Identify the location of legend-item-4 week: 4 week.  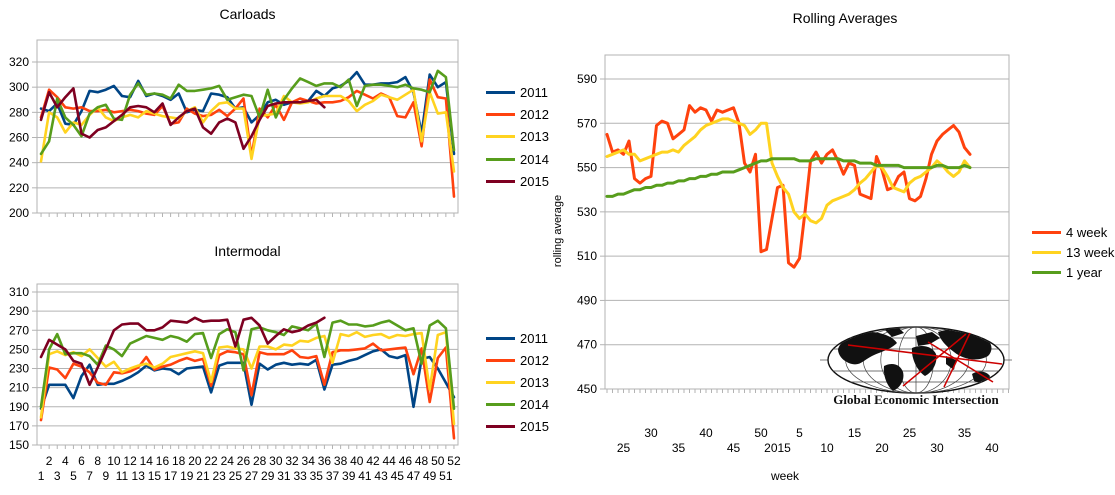
(1073, 233).